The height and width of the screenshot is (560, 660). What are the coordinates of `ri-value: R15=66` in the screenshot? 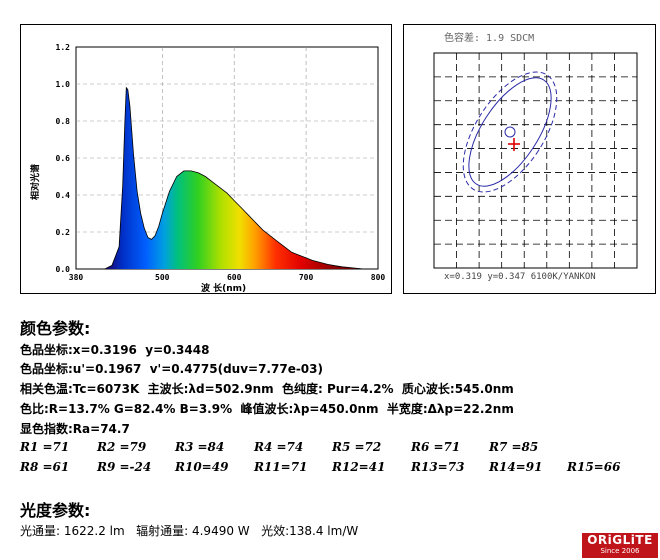 It's located at (594, 467).